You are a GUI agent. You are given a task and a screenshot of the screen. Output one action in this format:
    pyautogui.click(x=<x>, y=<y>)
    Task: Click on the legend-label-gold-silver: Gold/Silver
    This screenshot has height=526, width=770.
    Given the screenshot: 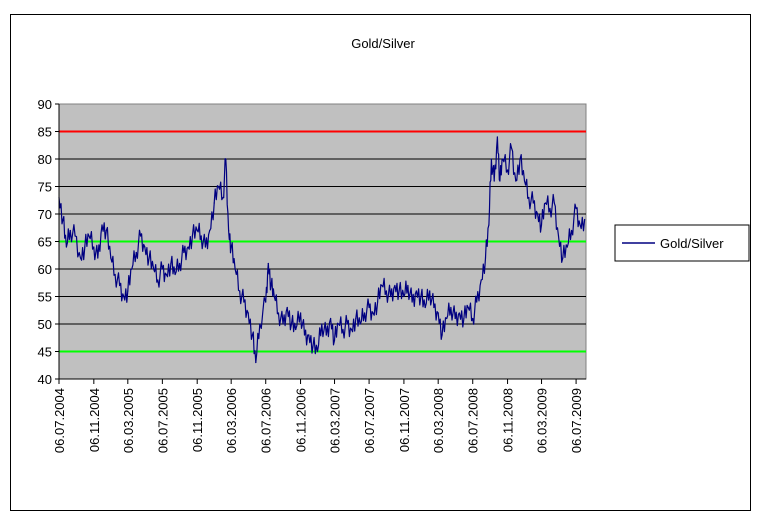 What is the action you would take?
    pyautogui.click(x=692, y=243)
    